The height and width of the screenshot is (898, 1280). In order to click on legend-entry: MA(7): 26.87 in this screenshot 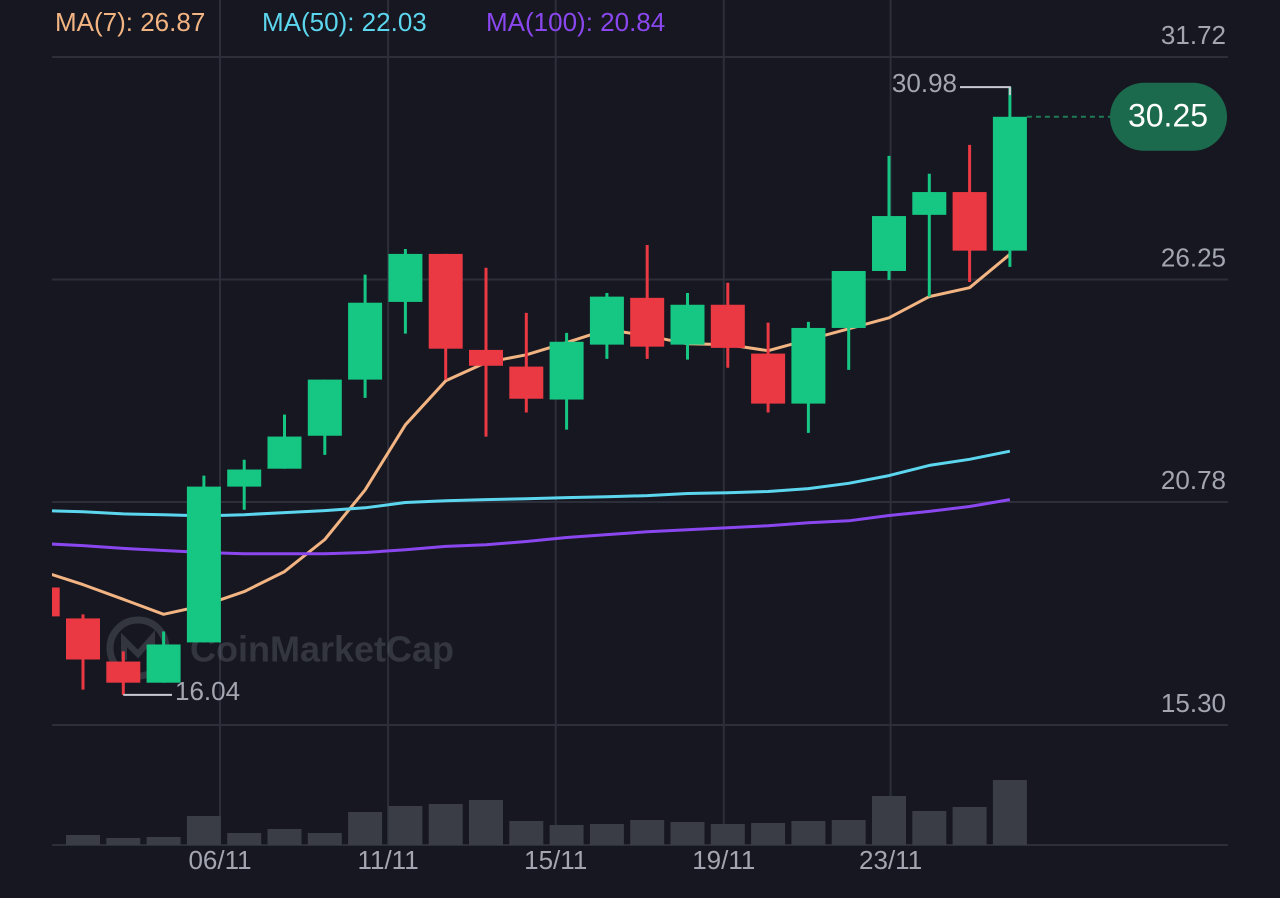, I will do `click(130, 22)`.